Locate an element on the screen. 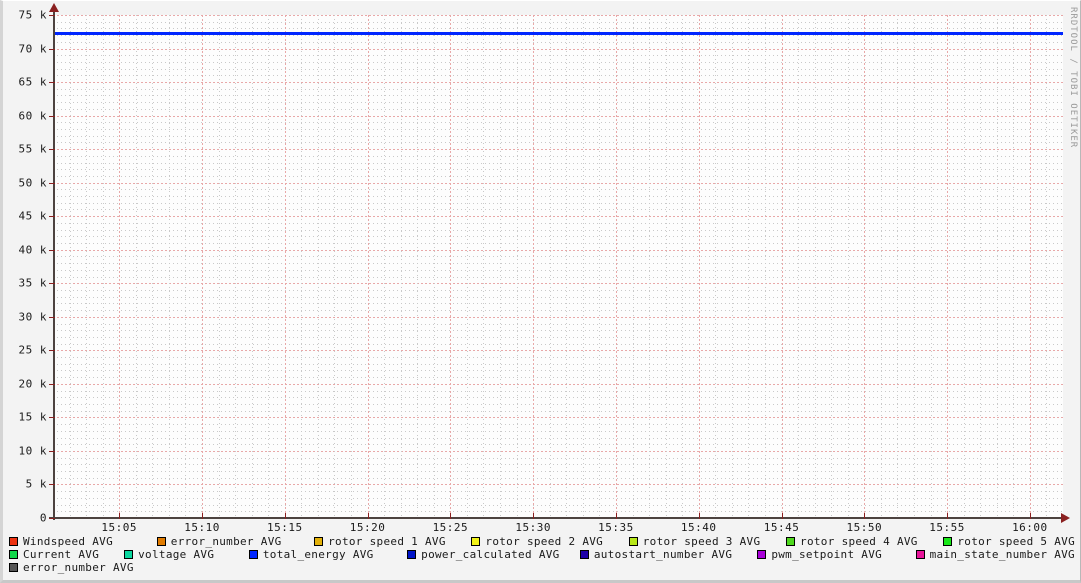 This screenshot has height=583, width=1081. legend-item: rotor speed 5 AVG is located at coordinates (1009, 541).